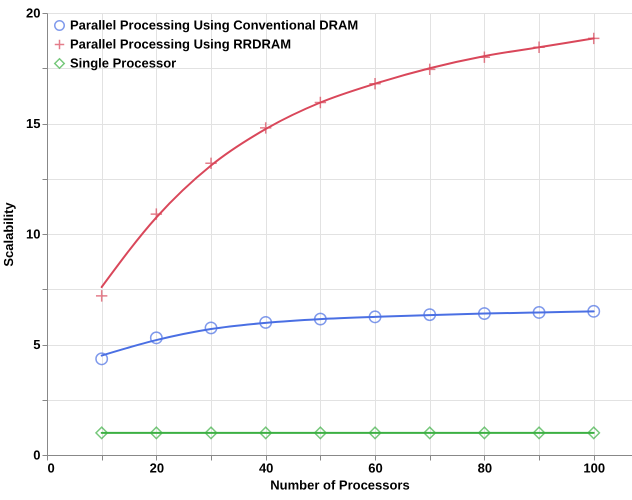  What do you see at coordinates (594, 468) in the screenshot?
I see `x-tick-label: 100` at bounding box center [594, 468].